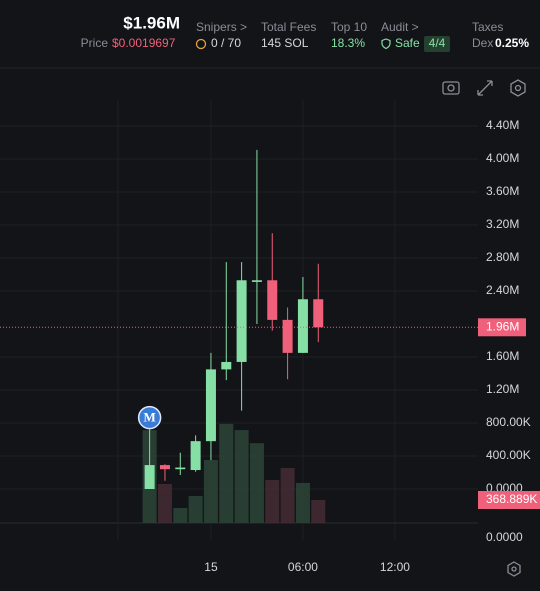 This screenshot has height=591, width=540. What do you see at coordinates (502, 125) in the screenshot?
I see `y-tick-label: 4.40M` at bounding box center [502, 125].